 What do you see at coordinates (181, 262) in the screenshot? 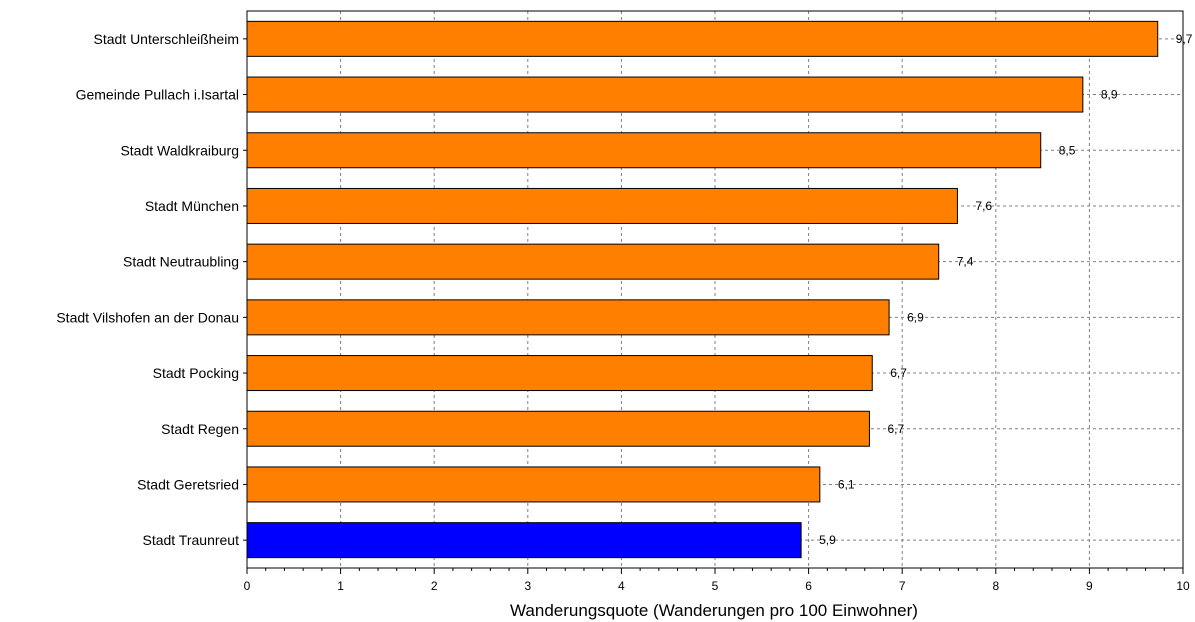
I see `category-label: Stadt Neutraubling` at bounding box center [181, 262].